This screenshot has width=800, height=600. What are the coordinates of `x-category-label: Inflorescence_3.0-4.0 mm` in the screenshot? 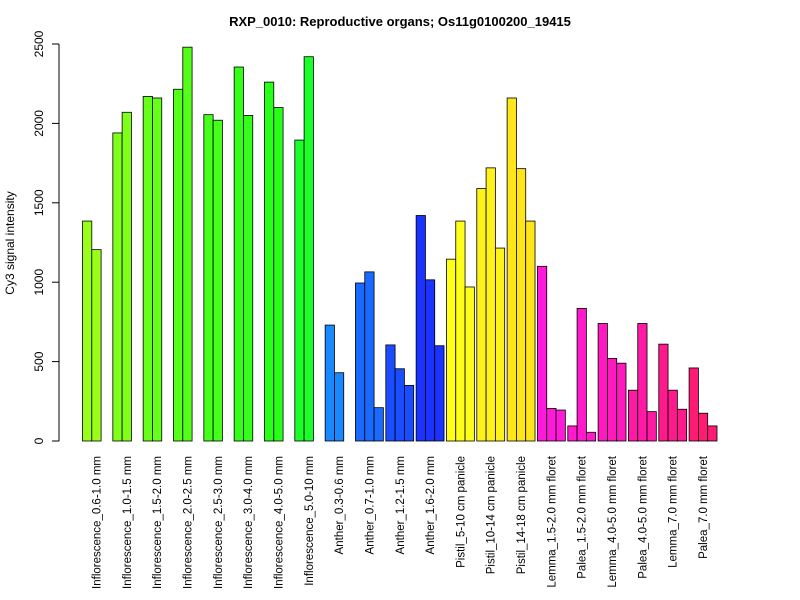 It's located at (249, 522).